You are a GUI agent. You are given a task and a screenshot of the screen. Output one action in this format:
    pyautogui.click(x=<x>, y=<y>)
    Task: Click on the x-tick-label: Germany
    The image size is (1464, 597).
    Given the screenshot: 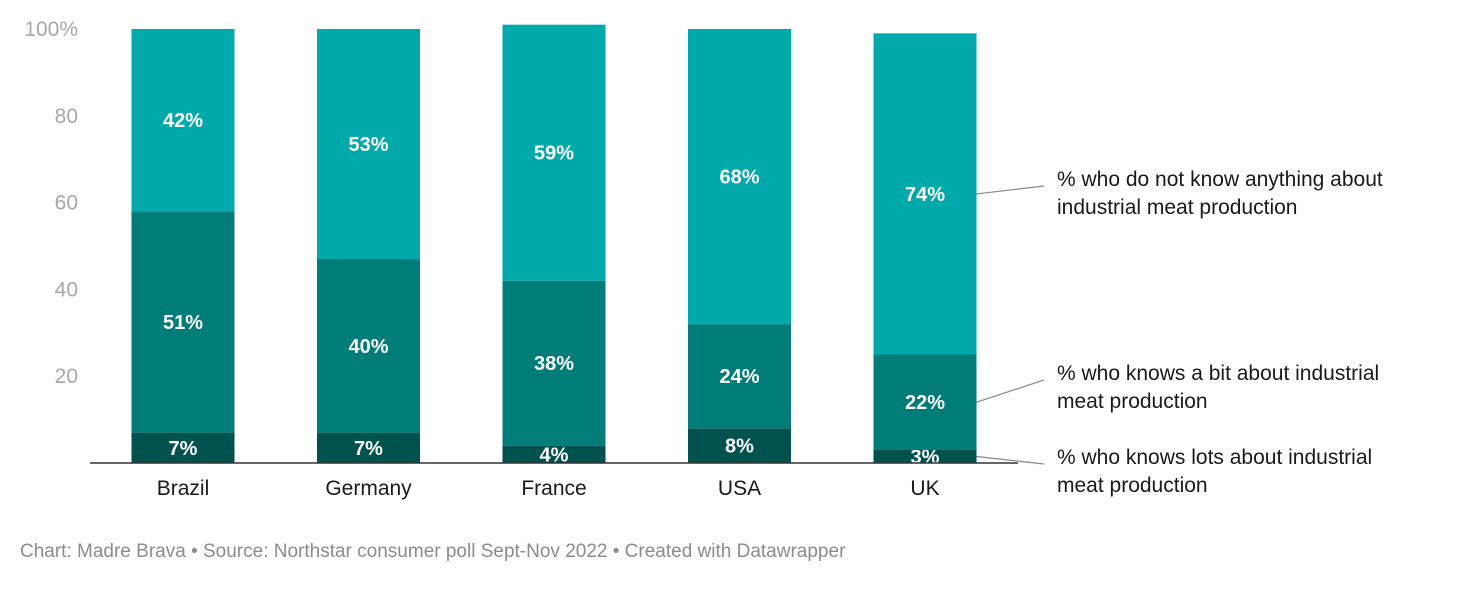 What is the action you would take?
    pyautogui.click(x=368, y=488)
    